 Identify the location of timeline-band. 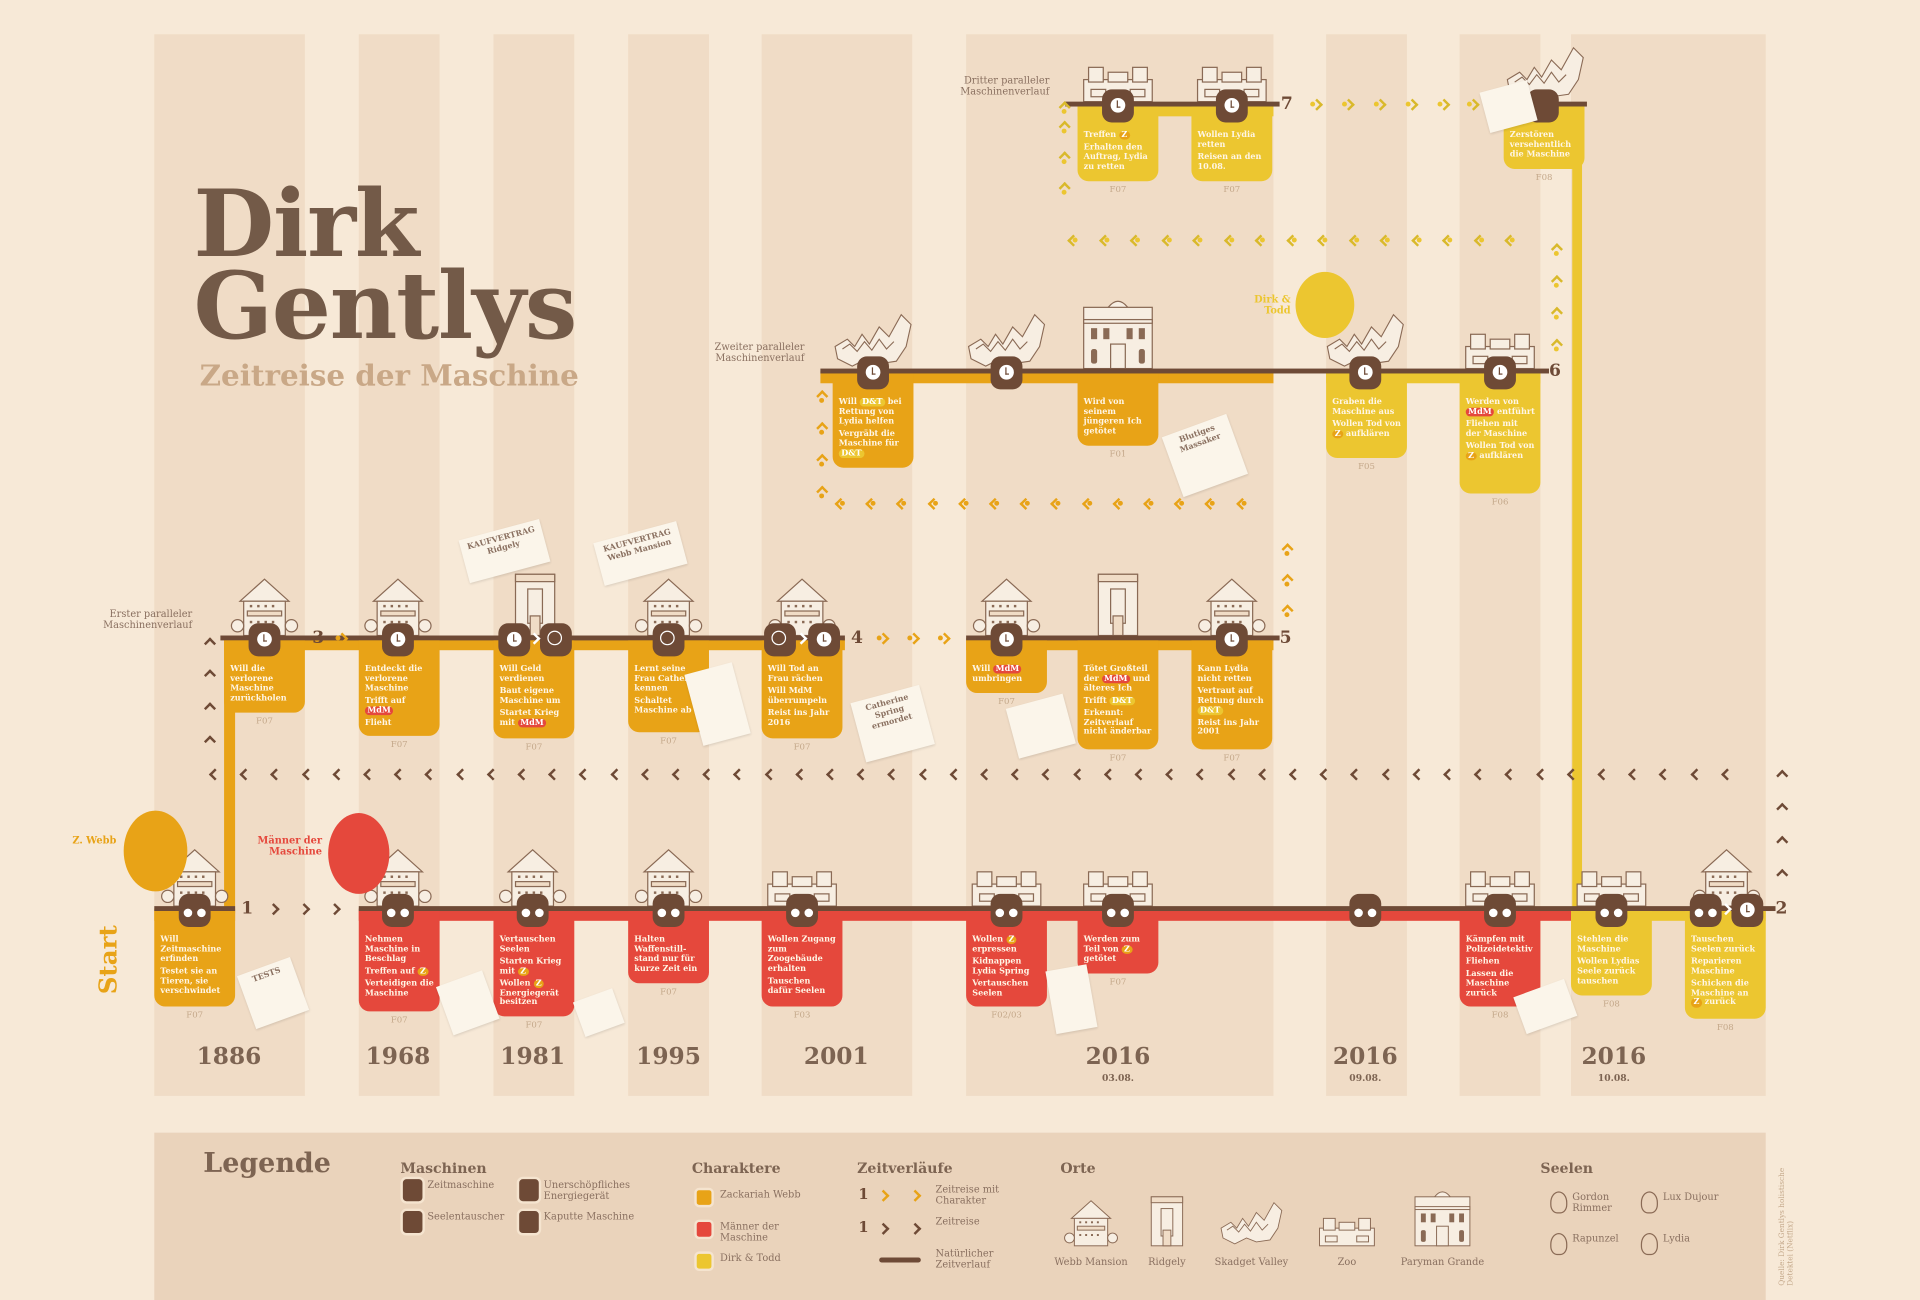
(1577, 508).